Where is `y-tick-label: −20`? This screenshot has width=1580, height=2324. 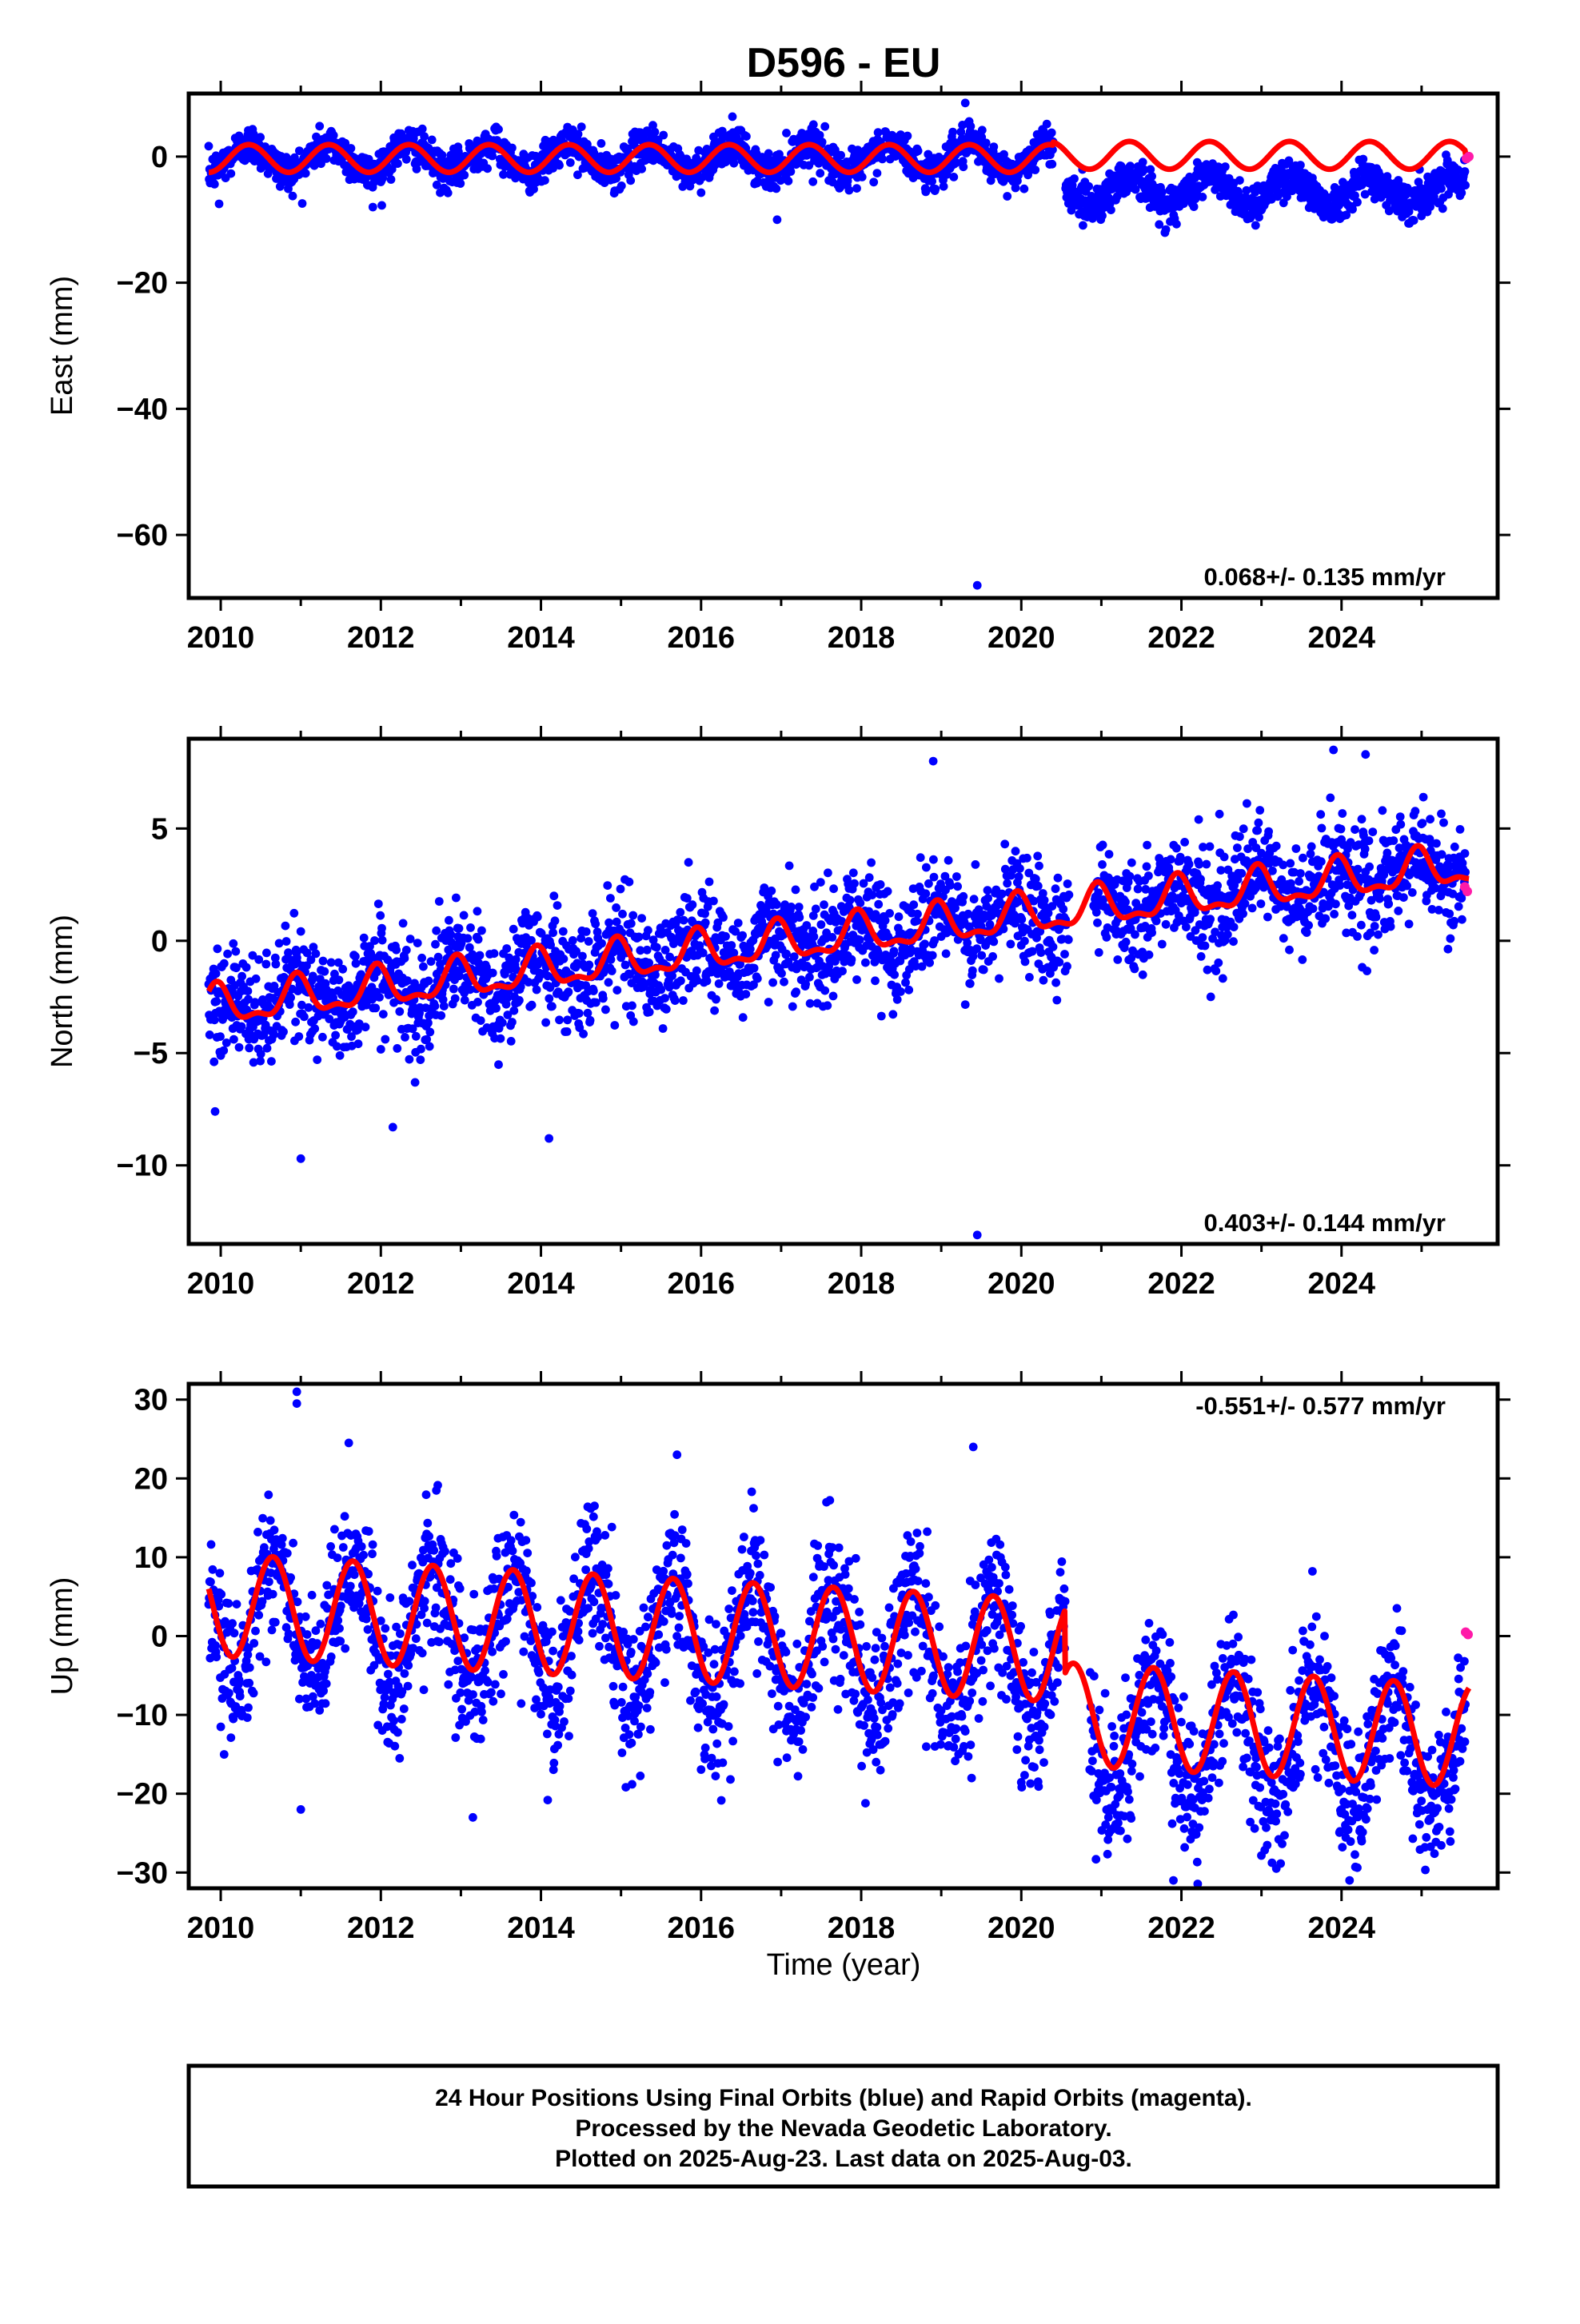 y-tick-label: −20 is located at coordinates (143, 284).